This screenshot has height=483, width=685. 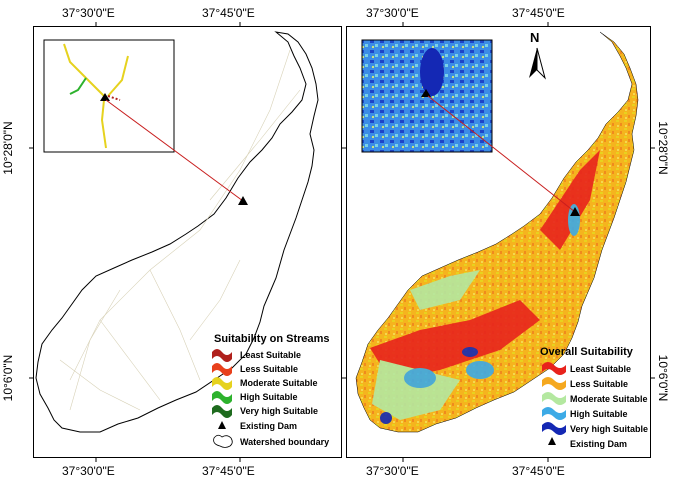 What do you see at coordinates (269, 369) in the screenshot?
I see `left-legend-less: Less Suitable` at bounding box center [269, 369].